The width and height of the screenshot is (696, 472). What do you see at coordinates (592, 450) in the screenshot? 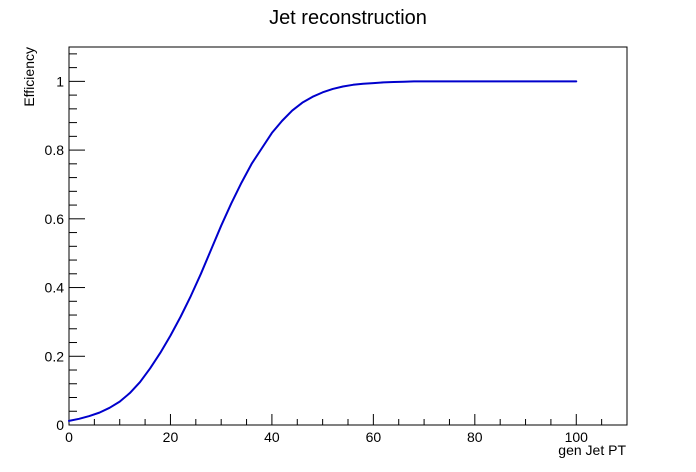
I see `x-axis-title: gen Jet PT` at bounding box center [592, 450].